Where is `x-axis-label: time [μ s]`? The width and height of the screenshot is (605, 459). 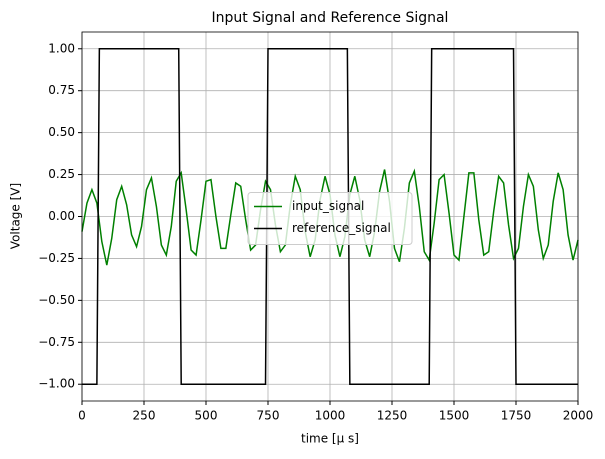 x-axis-label: time [μ s] is located at coordinates (330, 439).